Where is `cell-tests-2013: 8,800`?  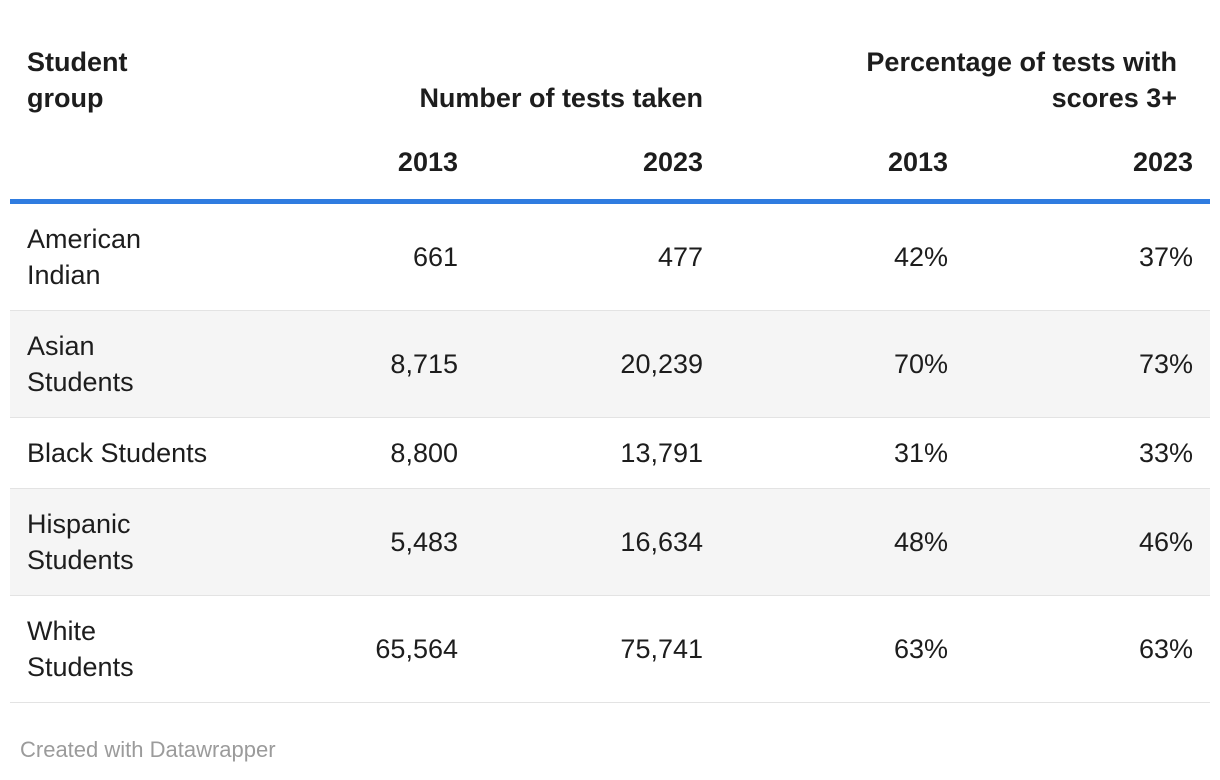
cell-tests-2013: 8,800 is located at coordinates (352, 453).